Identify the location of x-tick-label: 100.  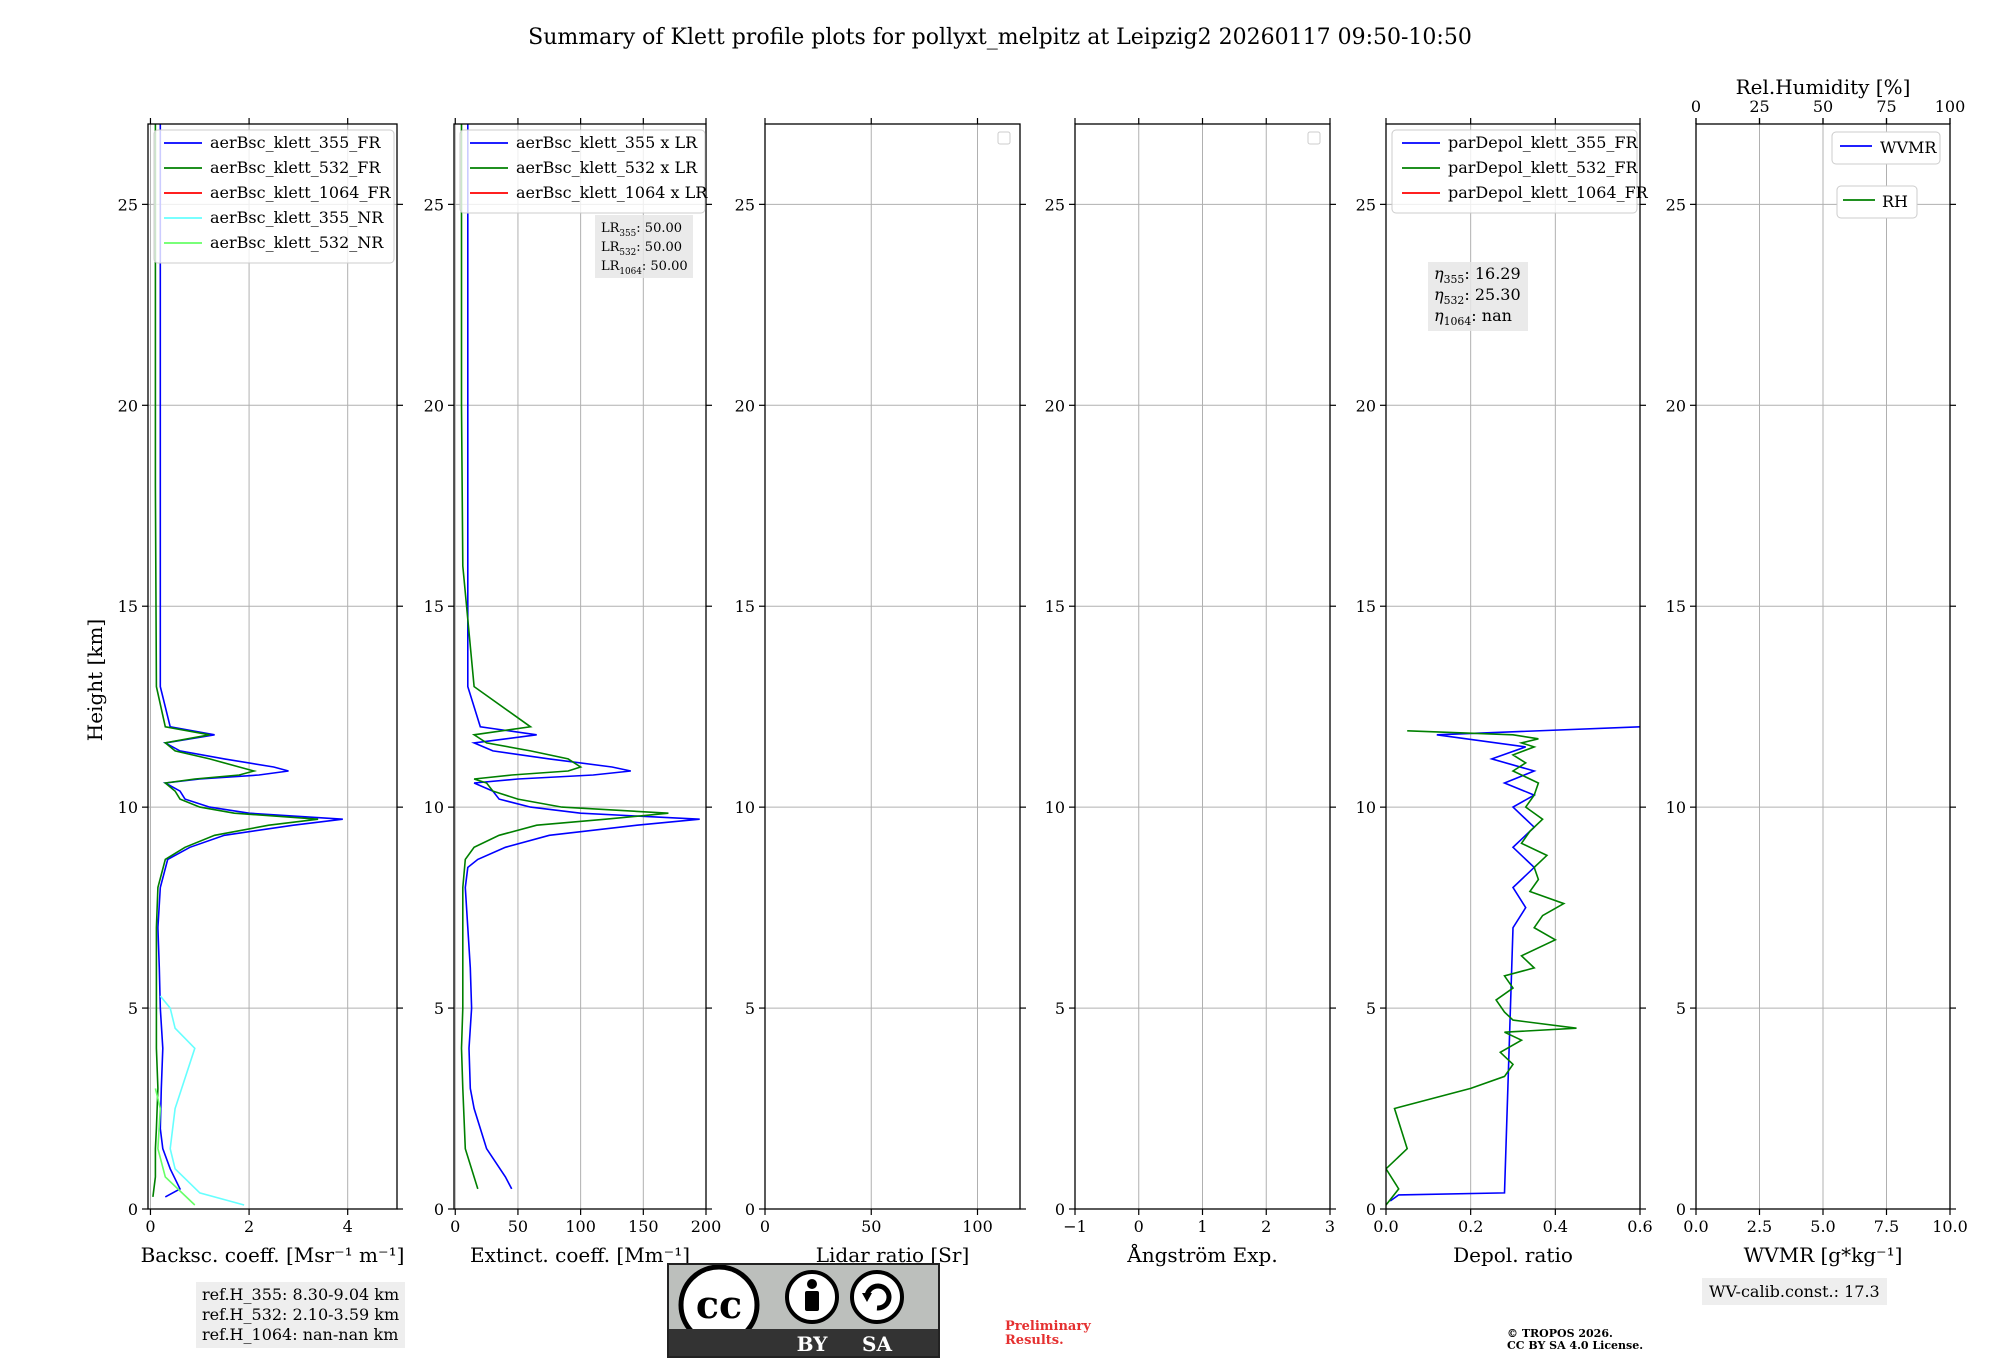
(977, 1226).